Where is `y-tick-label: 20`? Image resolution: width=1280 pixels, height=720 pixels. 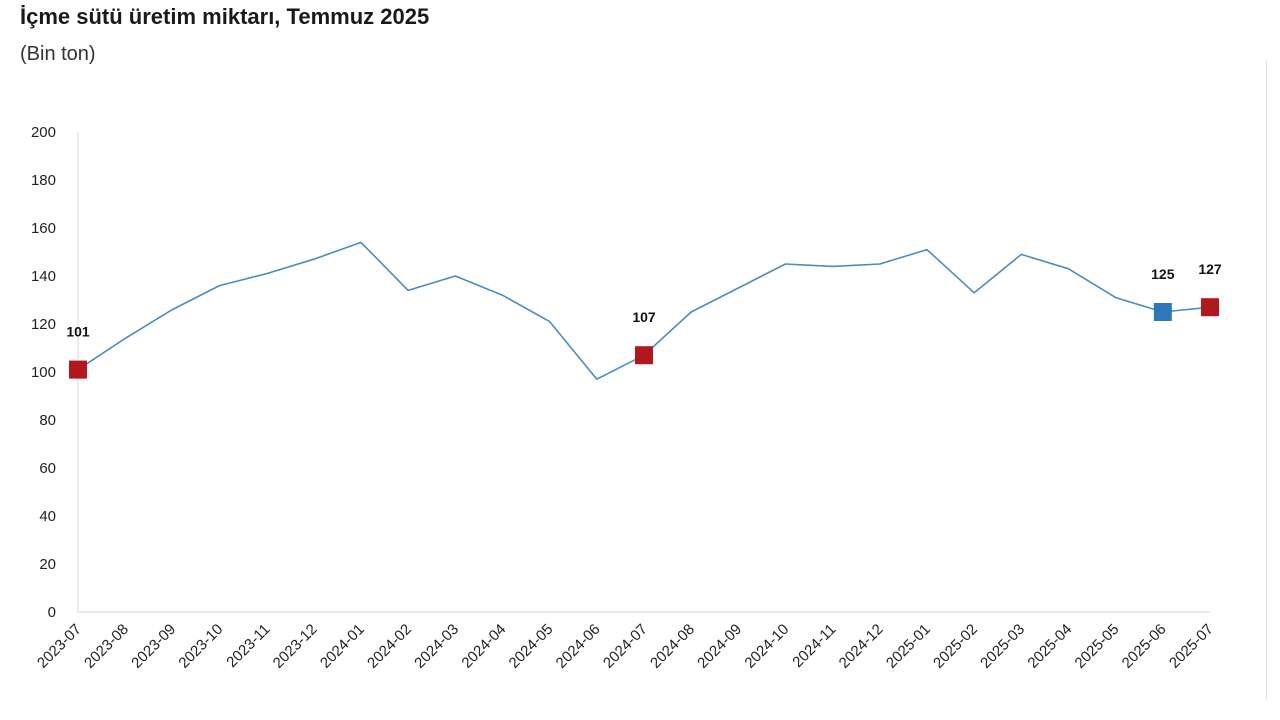 y-tick-label: 20 is located at coordinates (47, 564).